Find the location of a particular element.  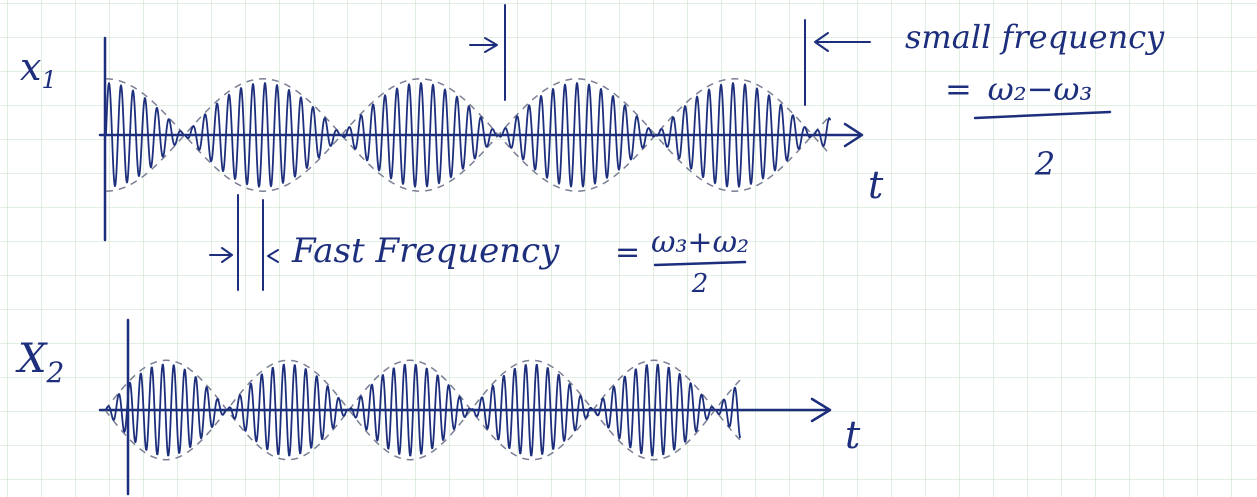

axis-label: x1 is located at coordinates (38, 69).